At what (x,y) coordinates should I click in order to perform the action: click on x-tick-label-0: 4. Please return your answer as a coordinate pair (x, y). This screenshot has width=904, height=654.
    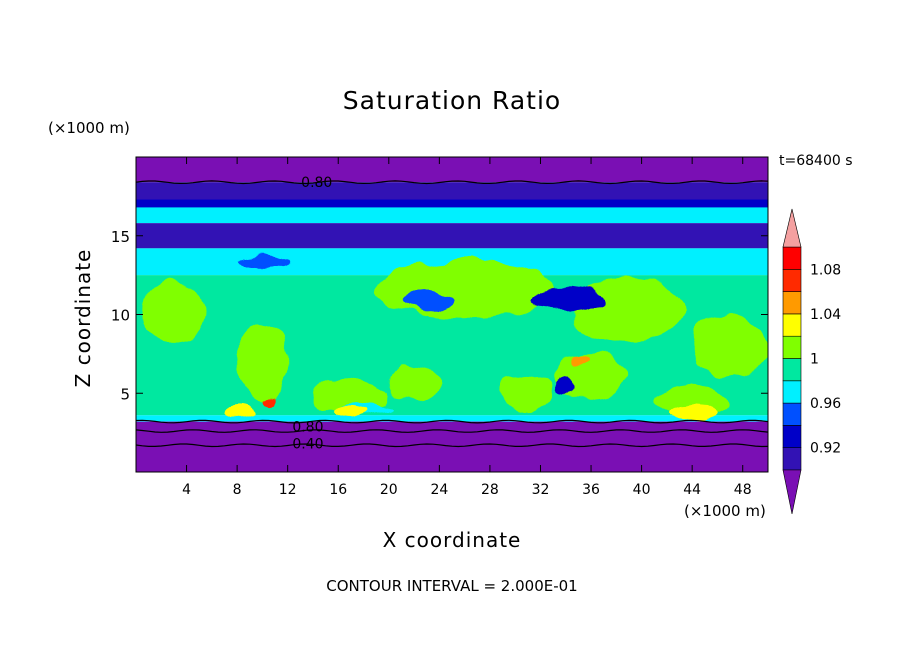
    Looking at the image, I should click on (186, 490).